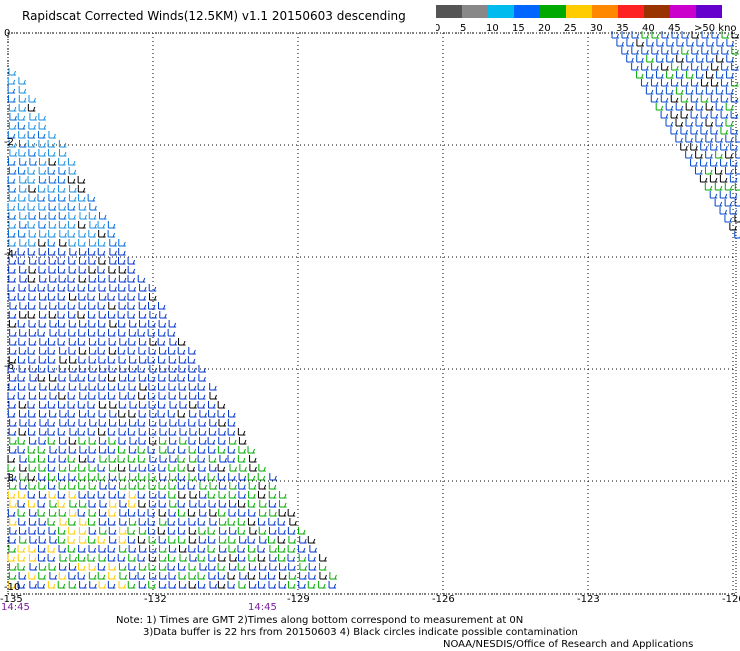 This screenshot has height=651, width=740. I want to click on wind-speed-legend: 0 5 10 15 20 25 30 35 40 45 >50 knots, so click(586, 19).